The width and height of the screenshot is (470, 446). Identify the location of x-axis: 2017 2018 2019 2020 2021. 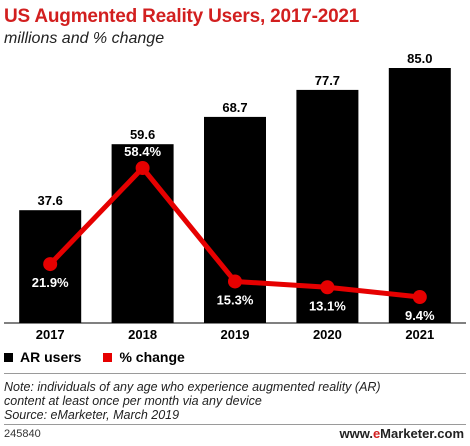
(235, 332).